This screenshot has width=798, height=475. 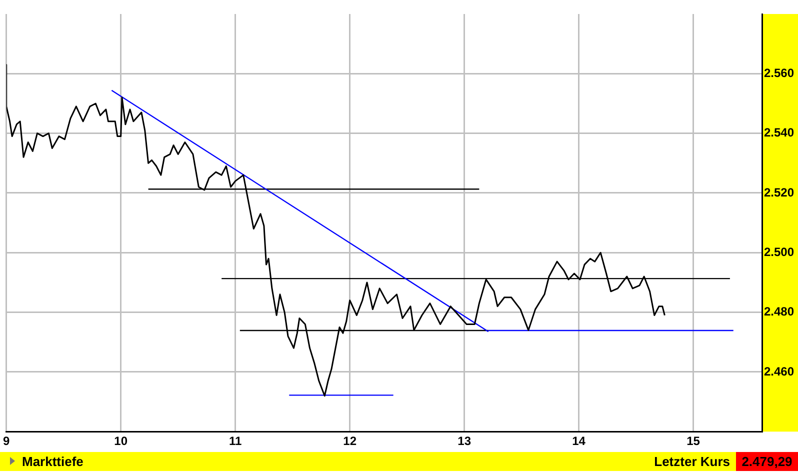 I want to click on x-tick-label: 9, so click(x=6, y=441).